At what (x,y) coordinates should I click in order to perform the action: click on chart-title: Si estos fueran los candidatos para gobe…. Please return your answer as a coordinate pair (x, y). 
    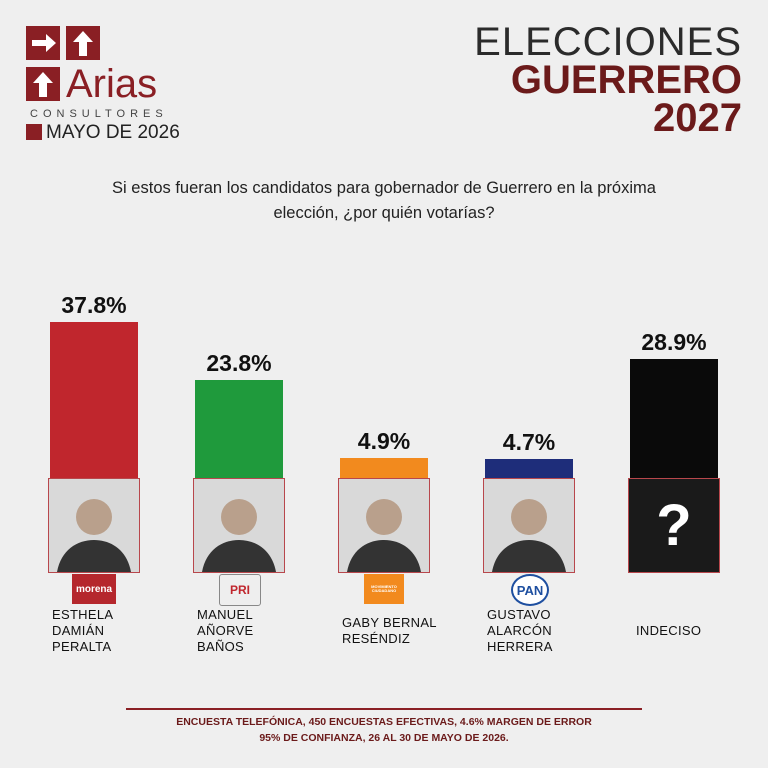
    Looking at the image, I should click on (384, 200).